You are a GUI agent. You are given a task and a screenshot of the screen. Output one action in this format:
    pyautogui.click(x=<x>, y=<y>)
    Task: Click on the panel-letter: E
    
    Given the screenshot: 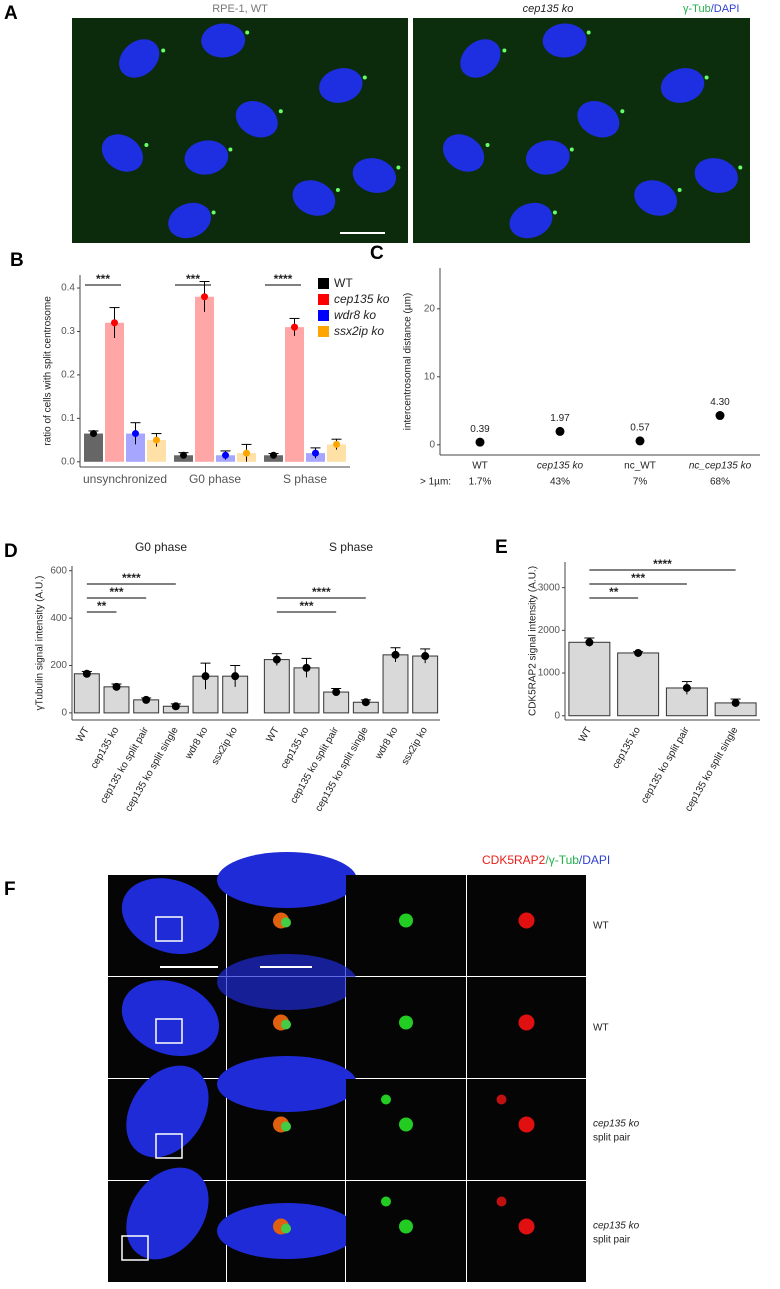 What is the action you would take?
    pyautogui.click(x=501, y=547)
    